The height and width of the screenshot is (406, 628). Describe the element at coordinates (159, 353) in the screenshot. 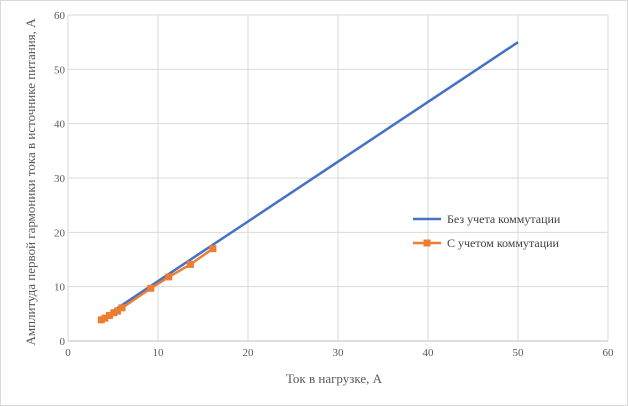

I see `x-tick-label: 10` at that location.